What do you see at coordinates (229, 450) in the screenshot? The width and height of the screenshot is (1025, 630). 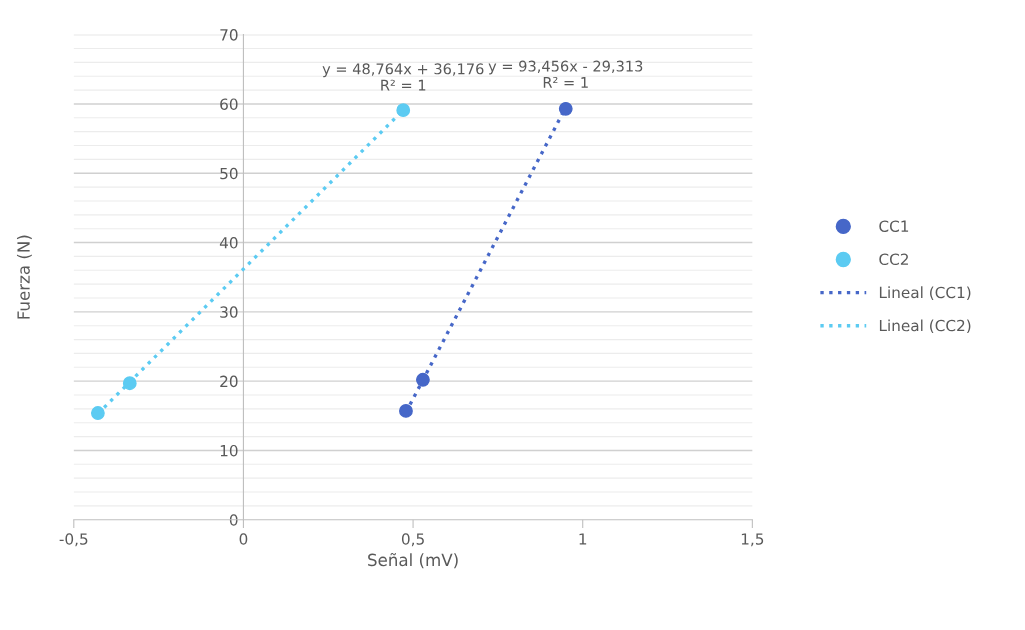 I see `y-tick-label: 10` at bounding box center [229, 450].